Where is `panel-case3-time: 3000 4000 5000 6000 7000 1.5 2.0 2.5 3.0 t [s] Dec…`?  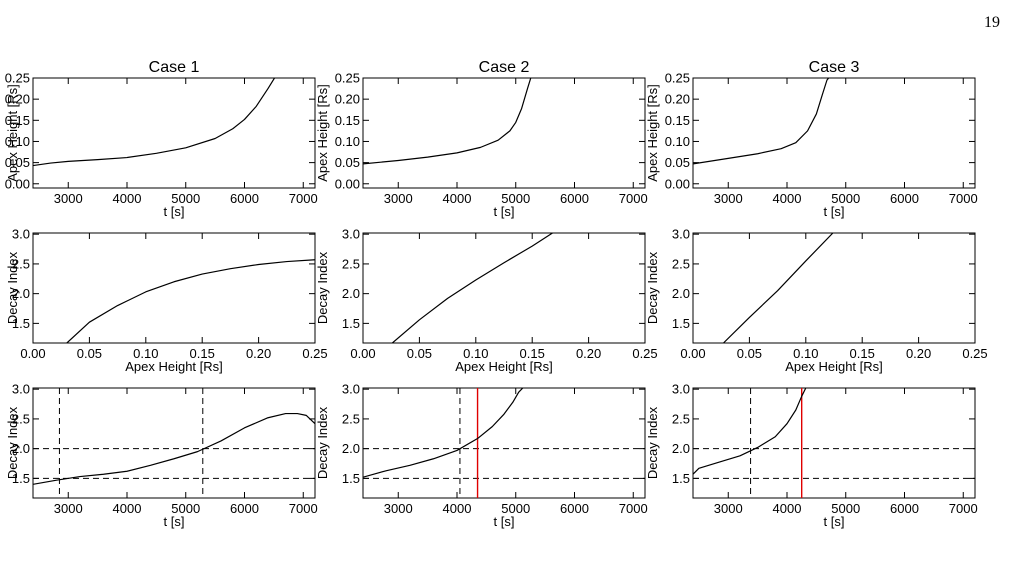 panel-case3-time: 3000 4000 5000 6000 7000 1.5 2.0 2.5 3.0 t [s] Dec… is located at coordinates (811, 455).